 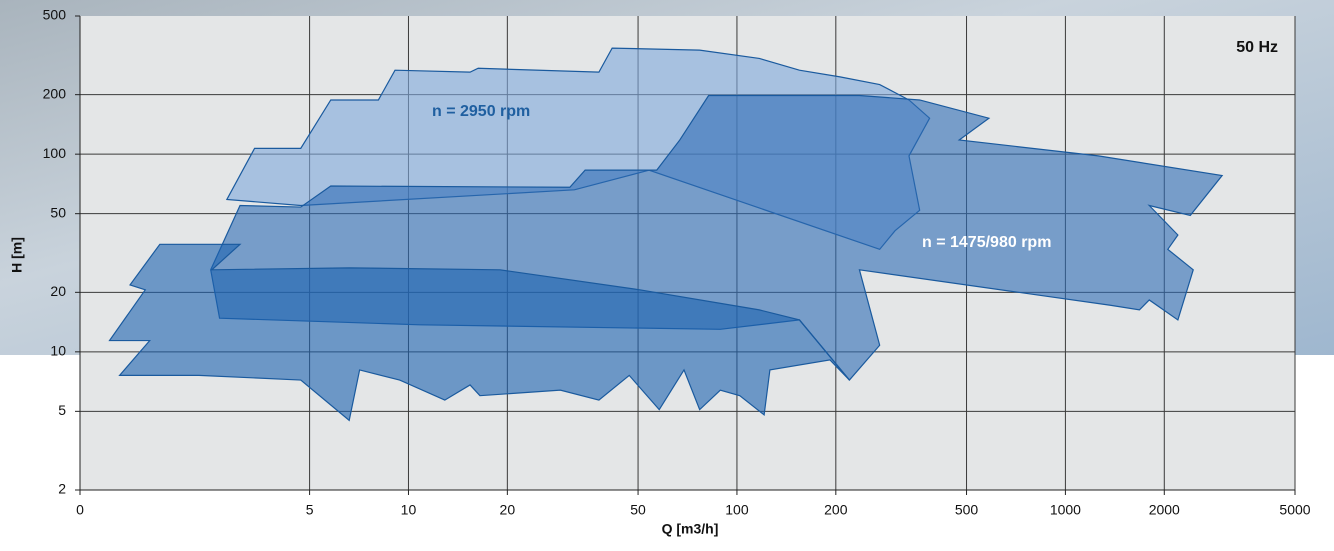 I want to click on y-tick-label: 200, so click(x=55, y=93).